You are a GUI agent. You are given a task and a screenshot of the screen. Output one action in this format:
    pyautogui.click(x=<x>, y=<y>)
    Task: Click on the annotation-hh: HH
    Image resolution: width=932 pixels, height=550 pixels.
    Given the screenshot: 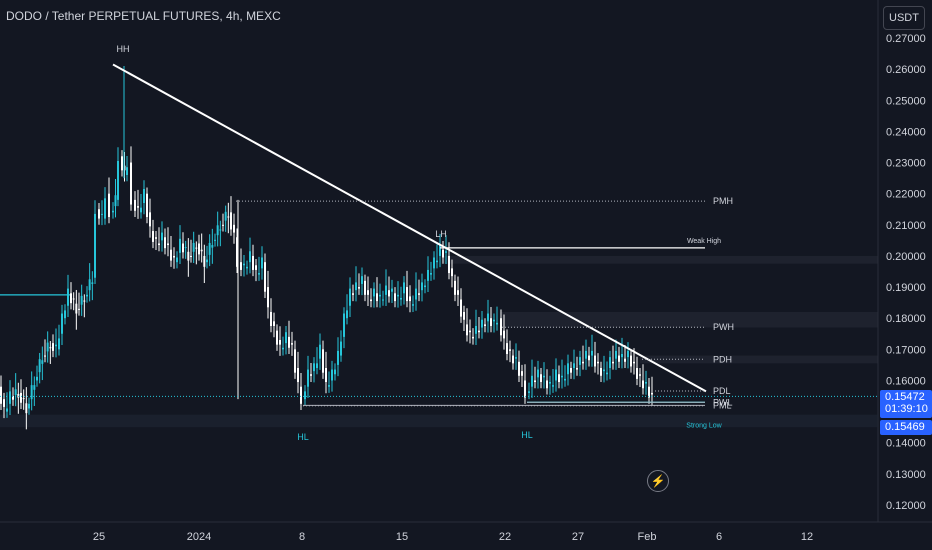 What is the action you would take?
    pyautogui.click(x=123, y=49)
    